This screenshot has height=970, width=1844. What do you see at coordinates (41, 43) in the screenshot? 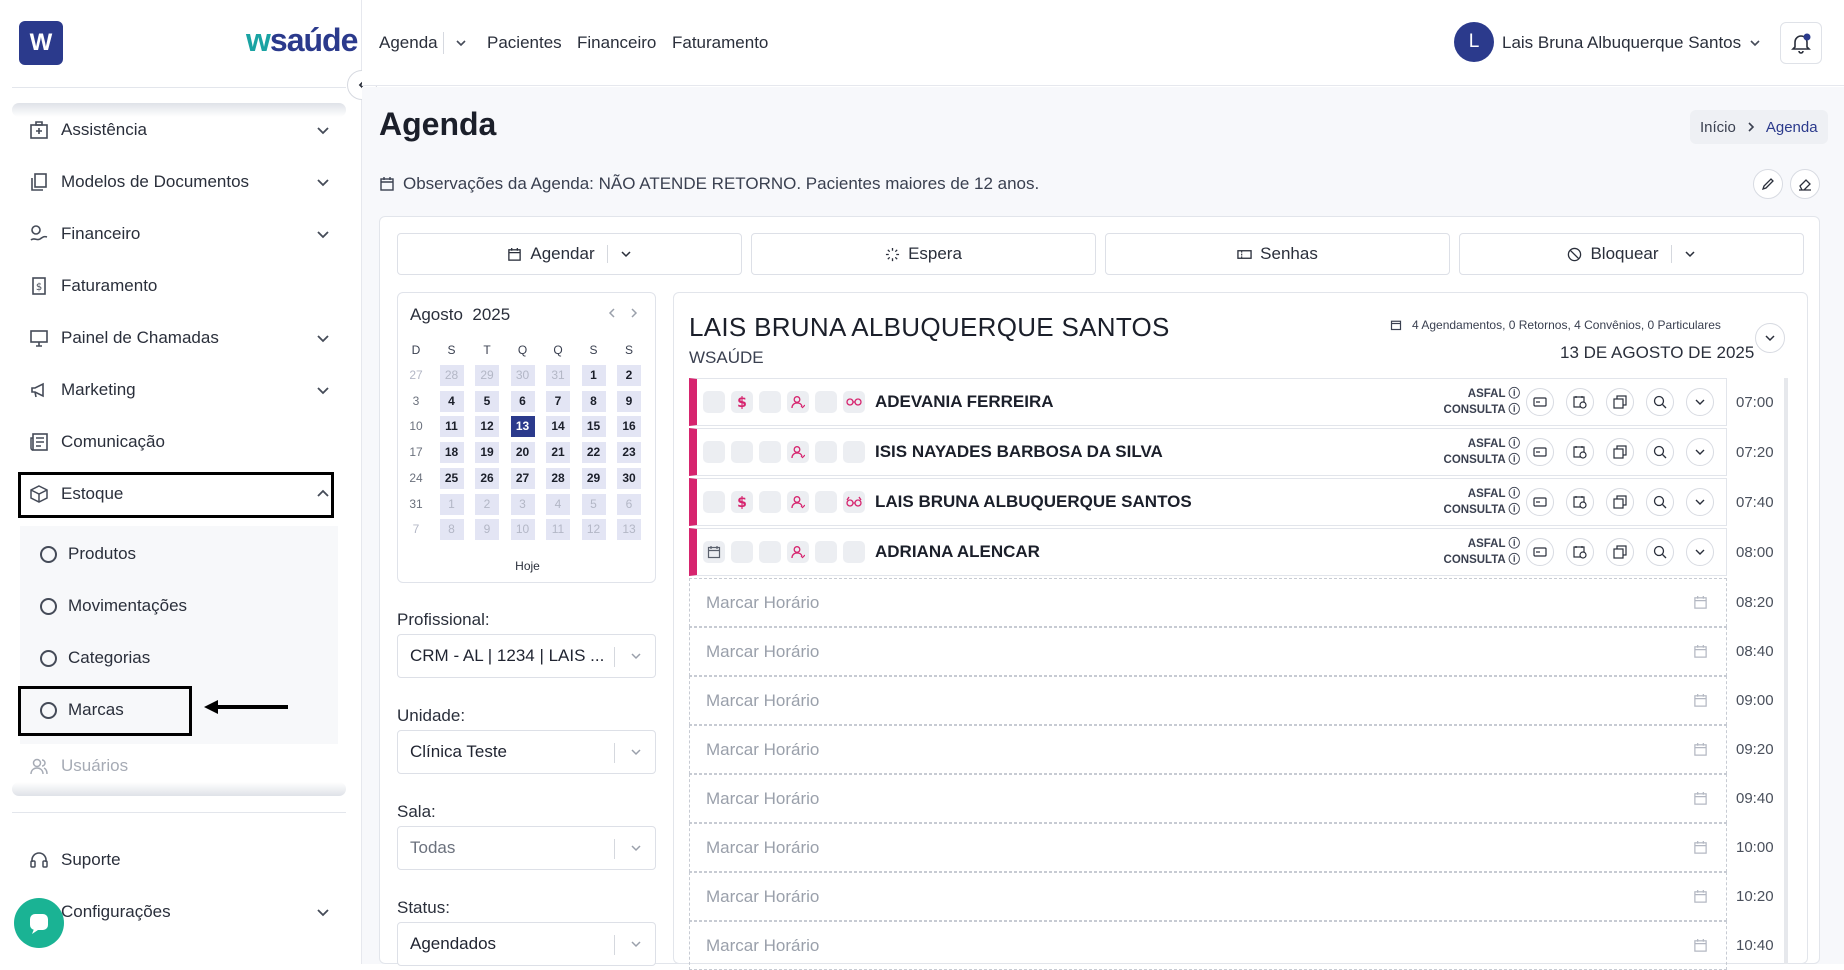
I see `app-logo: W` at bounding box center [41, 43].